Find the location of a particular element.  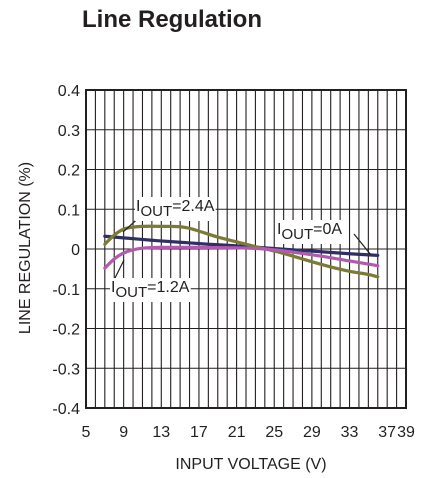

x-tick-label: 5 is located at coordinates (86, 432).